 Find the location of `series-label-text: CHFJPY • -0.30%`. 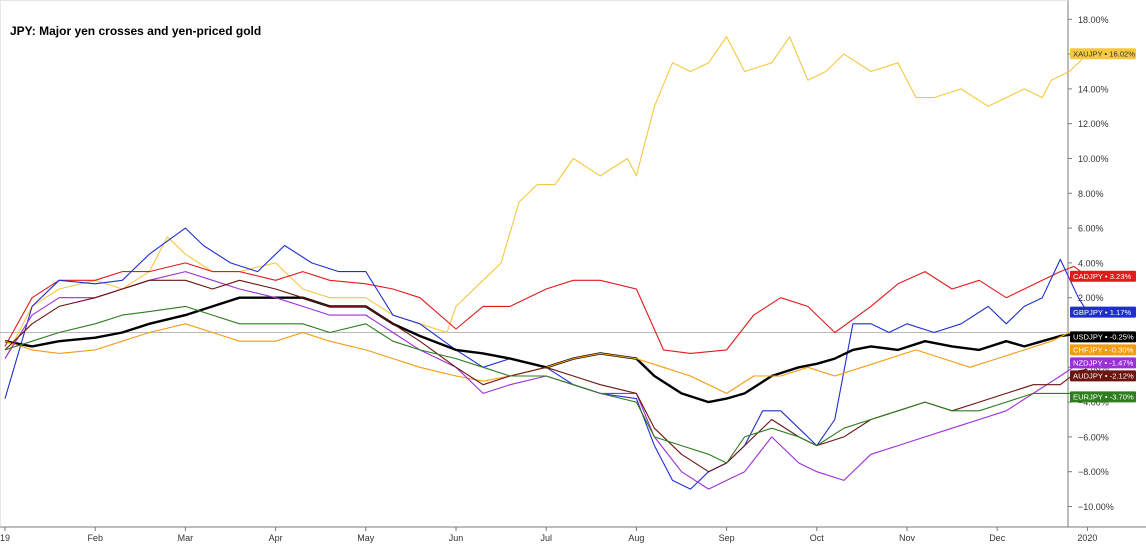

series-label-text: CHFJPY • -0.30% is located at coordinates (1103, 350).